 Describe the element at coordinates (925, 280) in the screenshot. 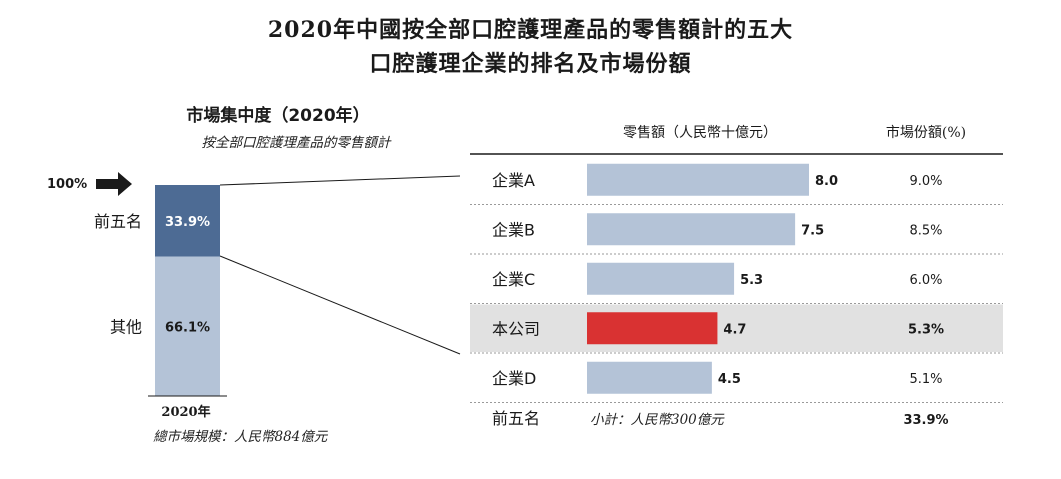

I see `market-share-value-2: 6.0%` at that location.